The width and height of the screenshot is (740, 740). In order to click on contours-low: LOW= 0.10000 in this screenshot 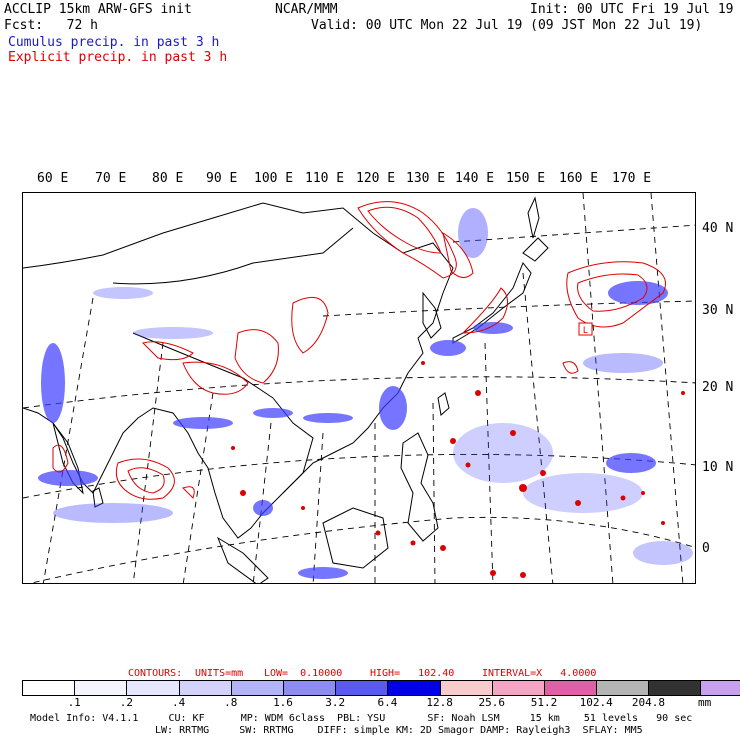, I will do `click(303, 673)`.